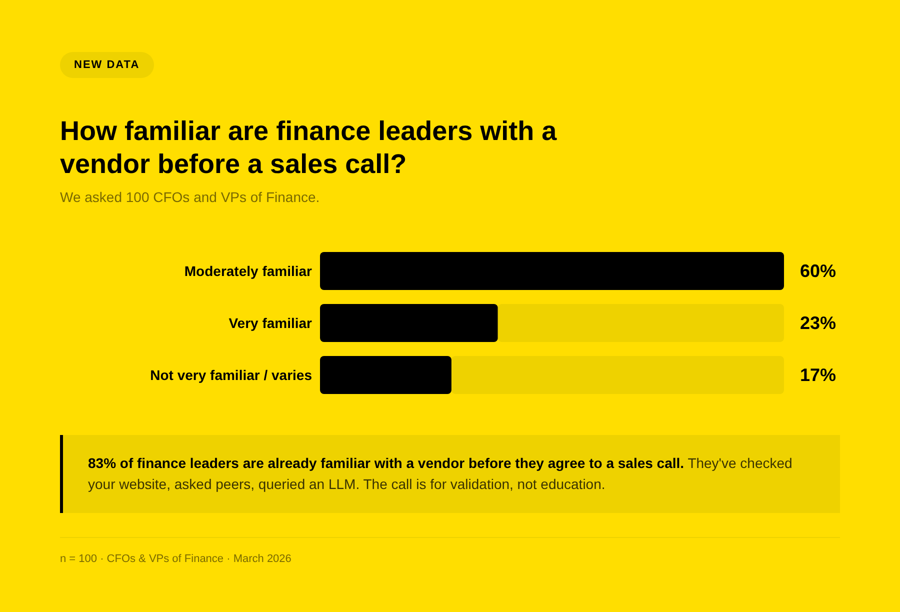 The image size is (900, 612). I want to click on data-label: 17%, so click(818, 375).